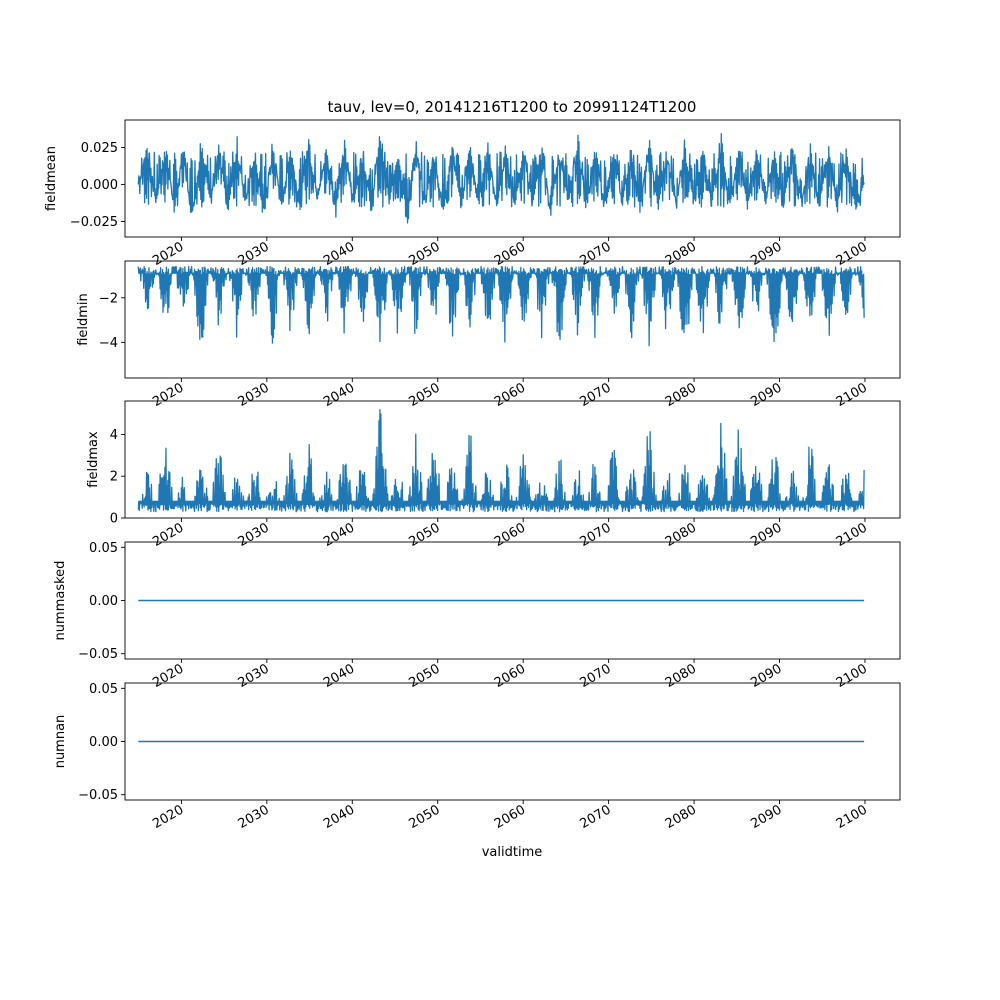 This screenshot has height=1000, width=1000. I want to click on y-tick-label: 0, so click(114, 519).